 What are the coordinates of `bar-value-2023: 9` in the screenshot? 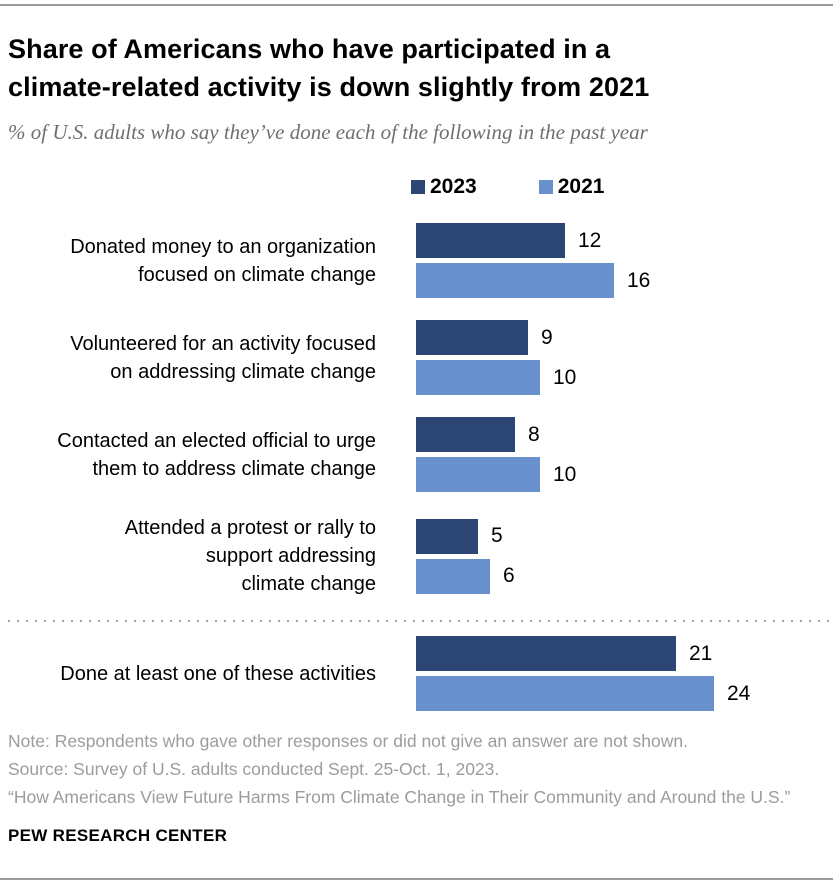 It's located at (547, 337).